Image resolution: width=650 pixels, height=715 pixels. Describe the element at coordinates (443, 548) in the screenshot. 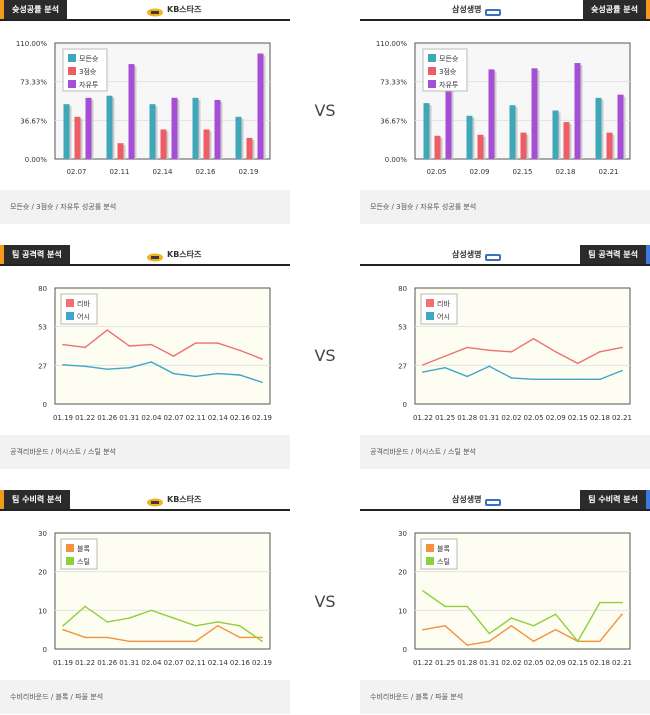

I see `legend-label: 블록` at that location.